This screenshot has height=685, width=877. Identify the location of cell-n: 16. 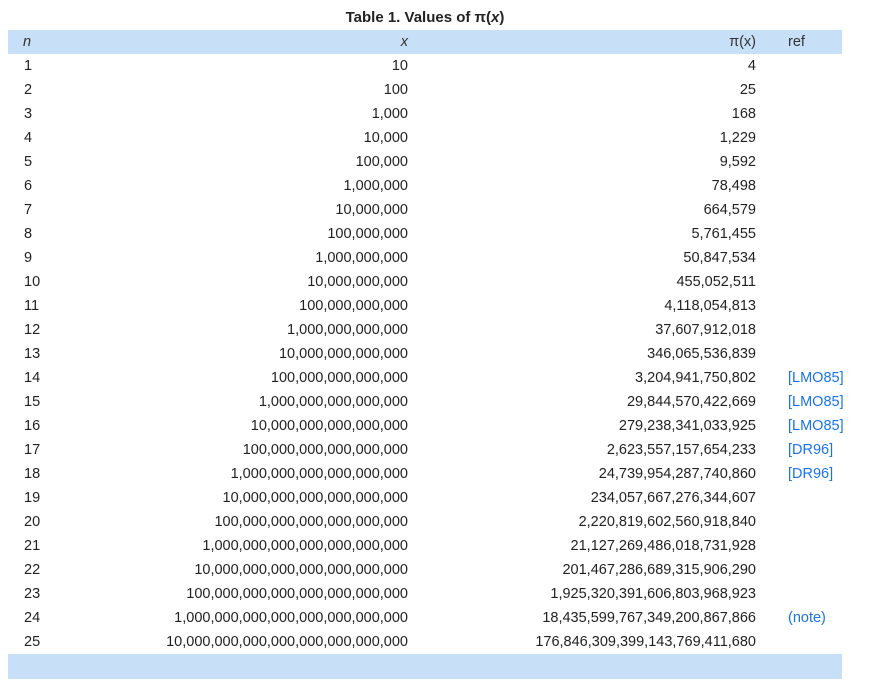
(41, 426).